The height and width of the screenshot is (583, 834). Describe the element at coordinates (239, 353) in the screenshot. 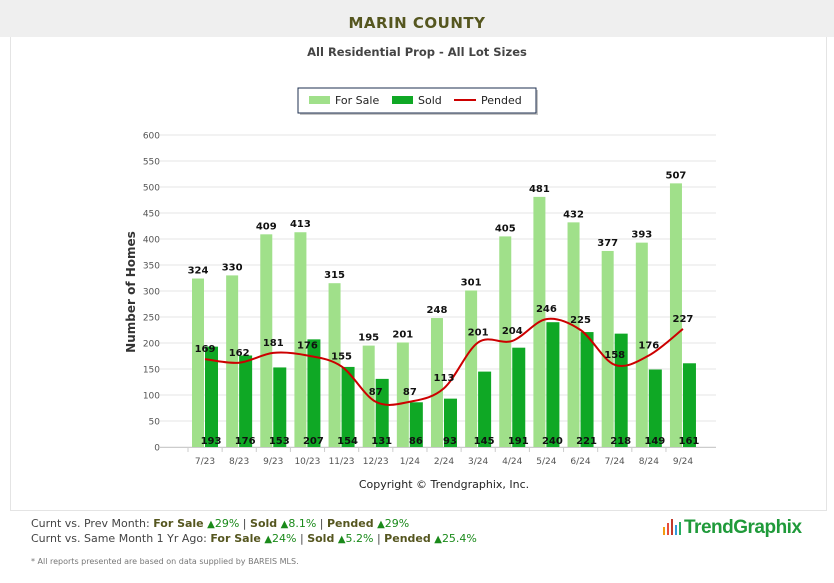

I see `data-label-pended: 162` at that location.